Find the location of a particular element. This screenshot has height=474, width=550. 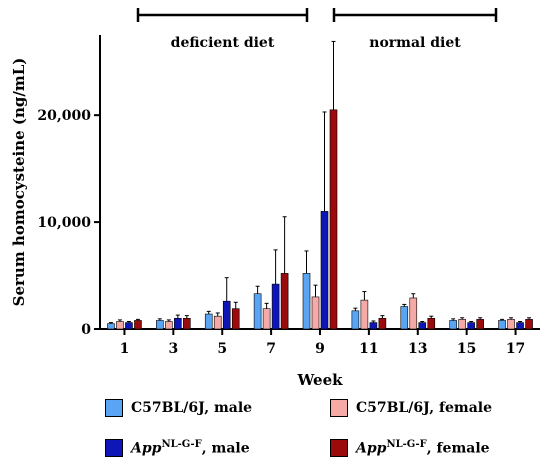

x-tick-label: 17 is located at coordinates (515, 349).